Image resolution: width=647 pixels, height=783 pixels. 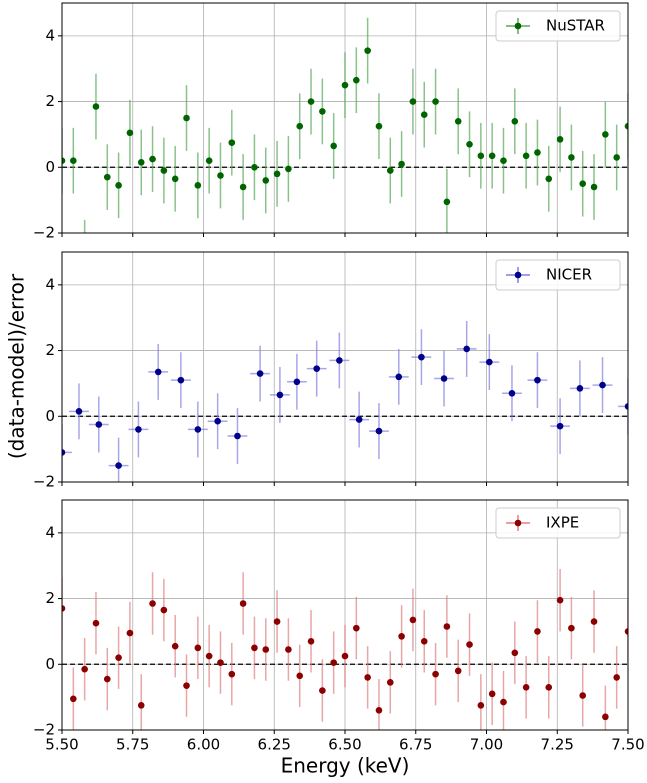 I want to click on legend-marker, so click(x=518, y=523).